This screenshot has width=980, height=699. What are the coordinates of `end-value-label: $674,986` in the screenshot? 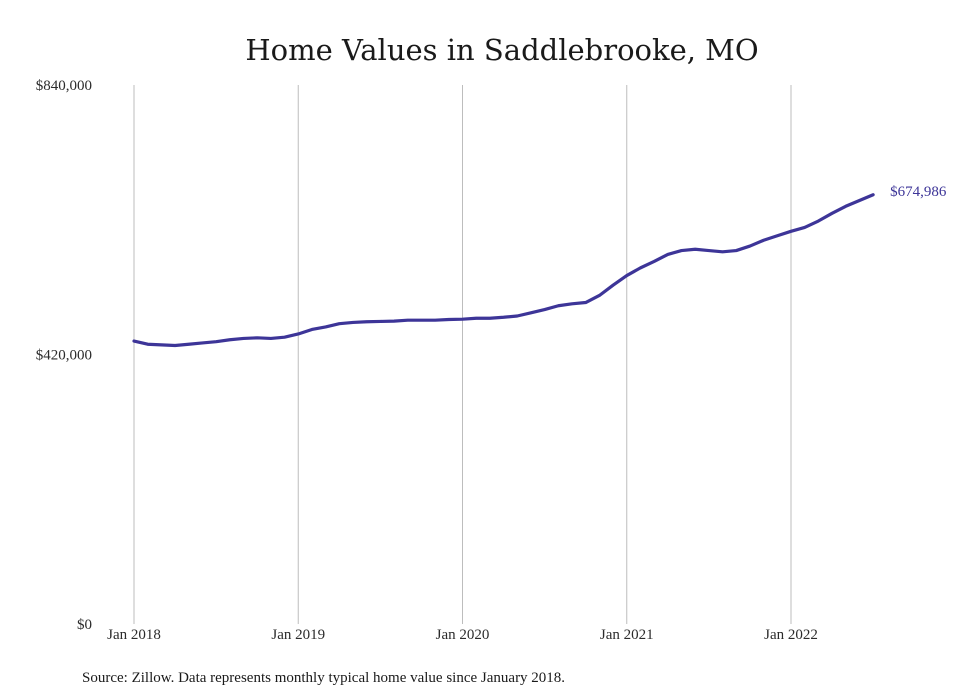 It's located at (918, 192).